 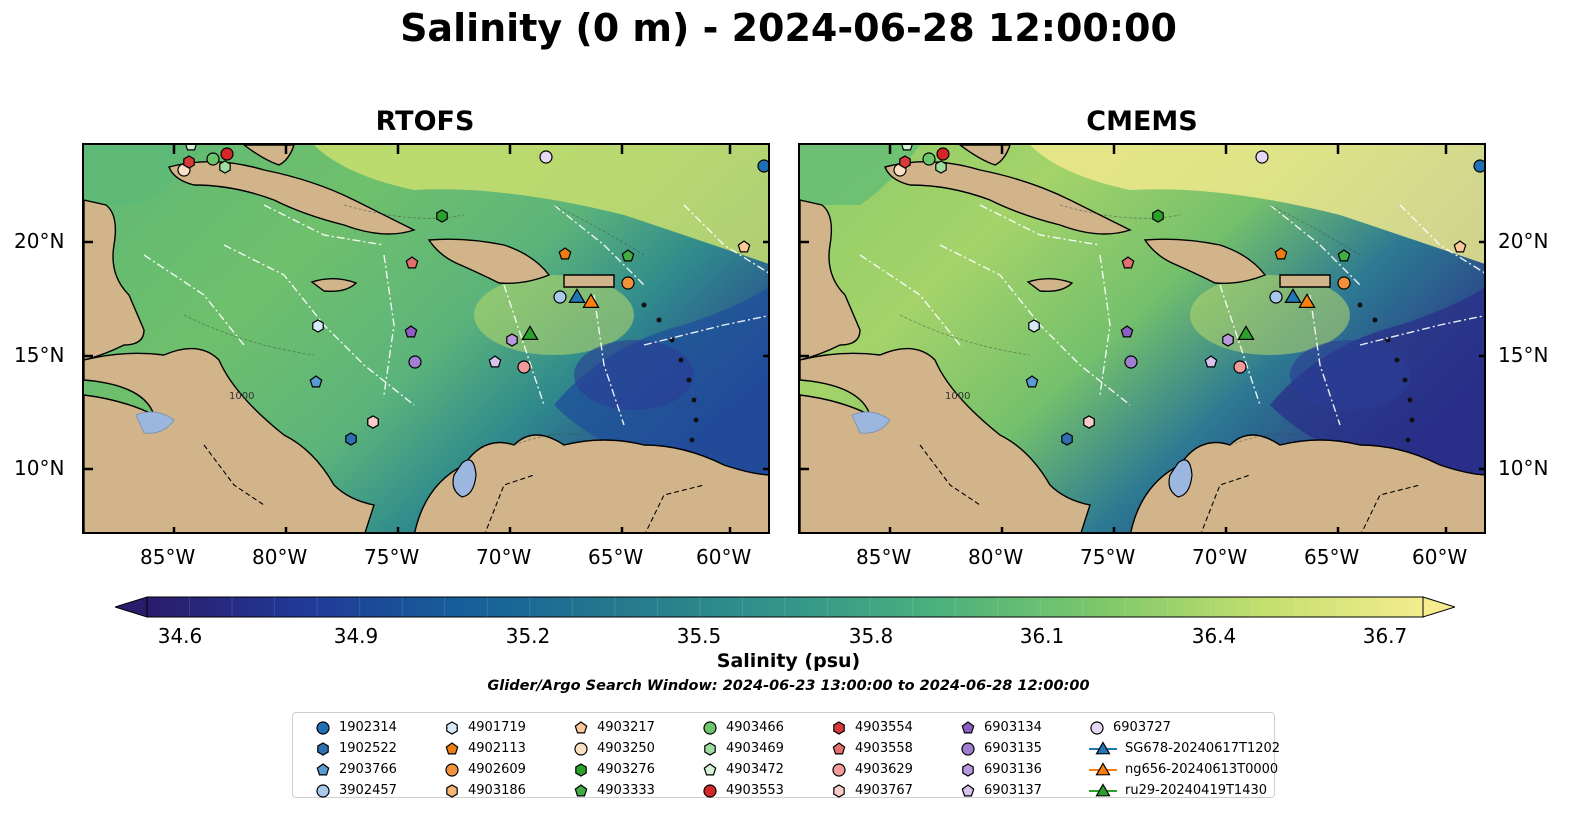 What do you see at coordinates (1332, 557) in the screenshot?
I see `lon-tick-label: 65°W` at bounding box center [1332, 557].